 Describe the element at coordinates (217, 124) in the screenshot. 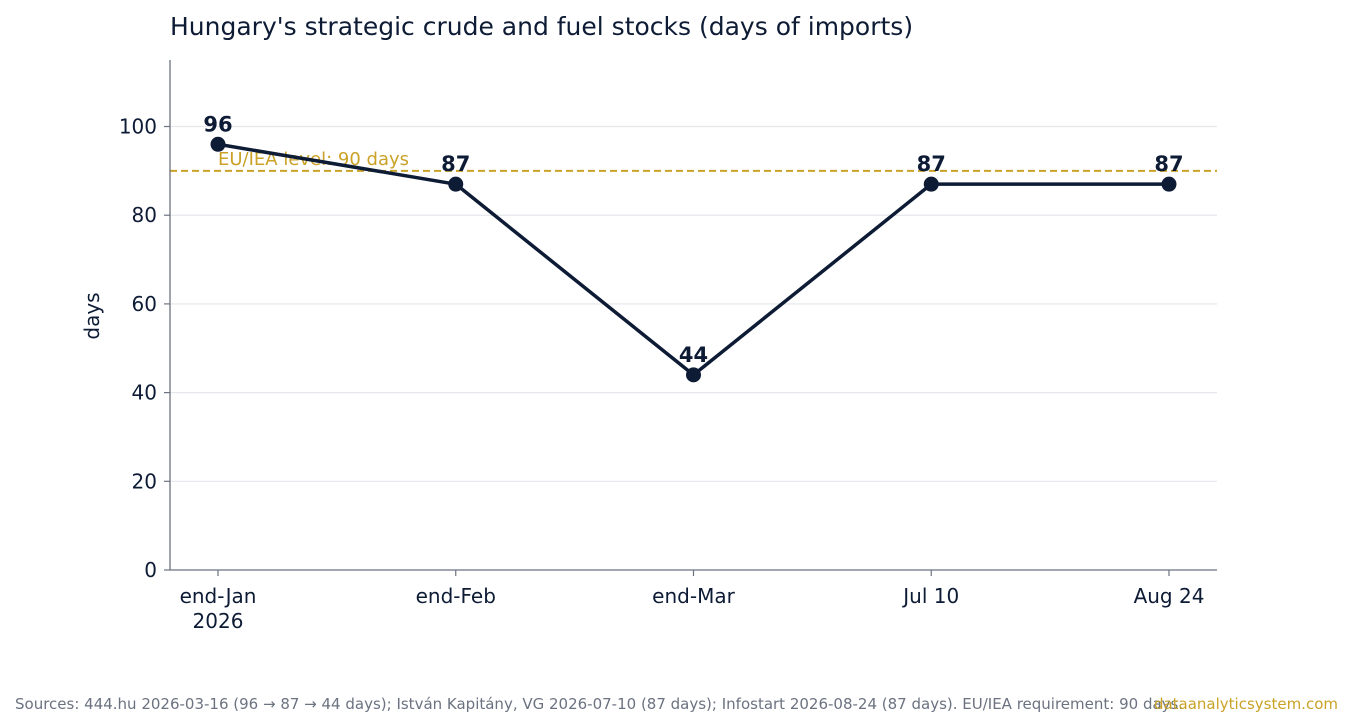

I see `data-label: 96` at that location.